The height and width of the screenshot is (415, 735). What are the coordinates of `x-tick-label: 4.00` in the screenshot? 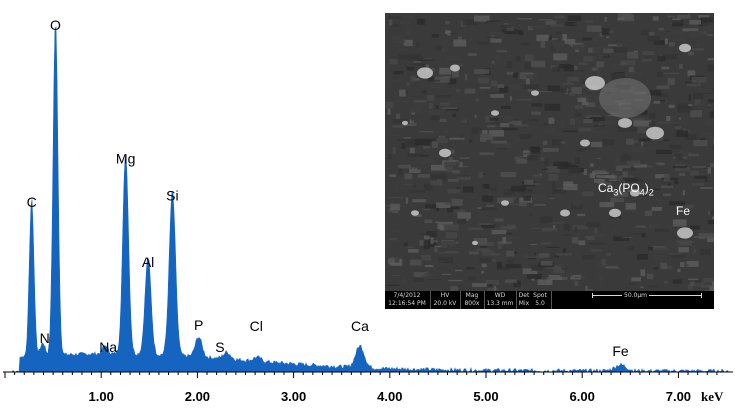 It's located at (389, 396).